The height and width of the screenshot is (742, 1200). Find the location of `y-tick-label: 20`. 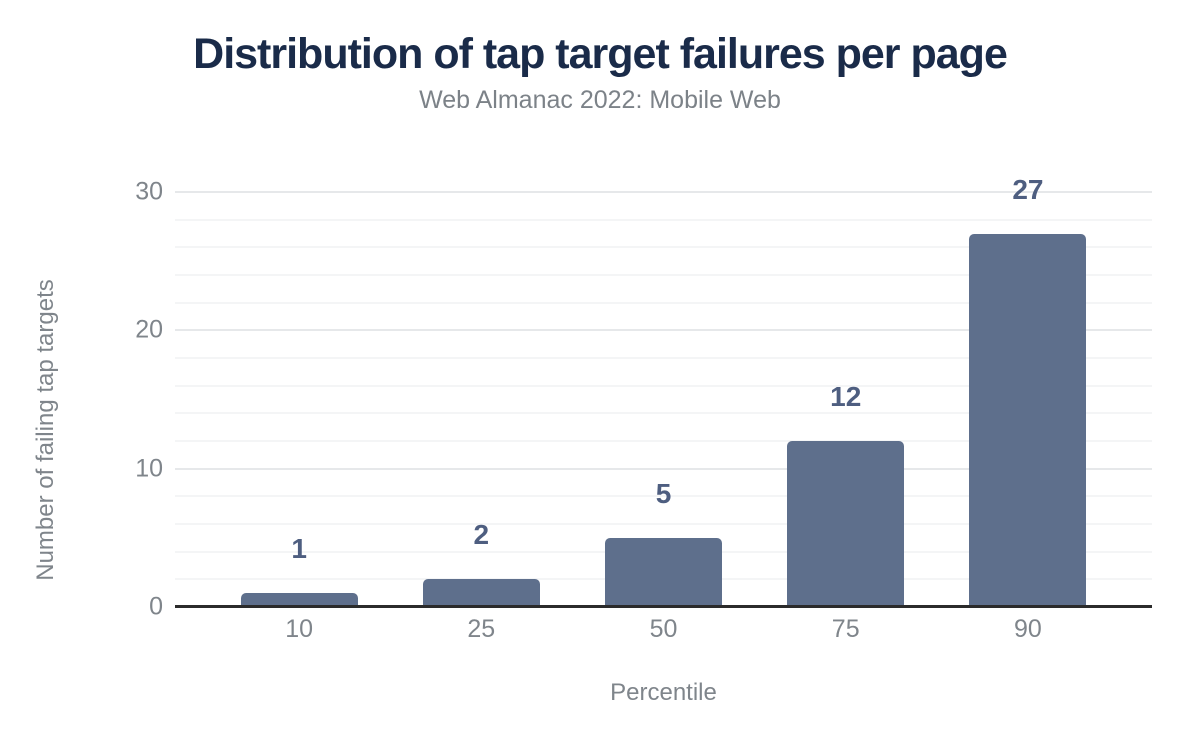

y-tick-label: 20 is located at coordinates (149, 329).